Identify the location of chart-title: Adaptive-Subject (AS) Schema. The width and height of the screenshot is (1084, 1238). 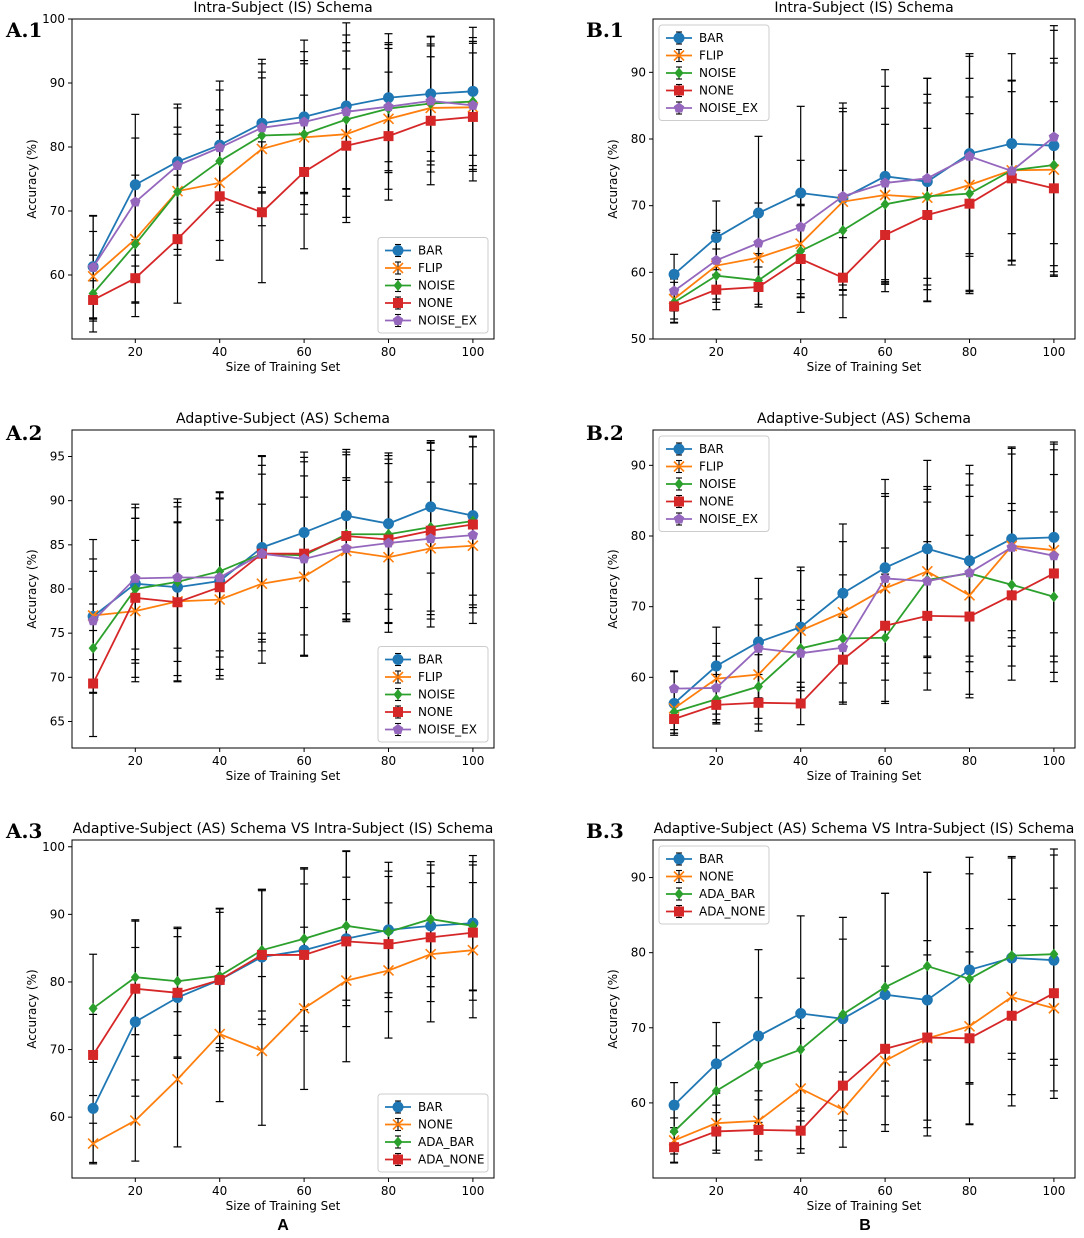
(283, 419).